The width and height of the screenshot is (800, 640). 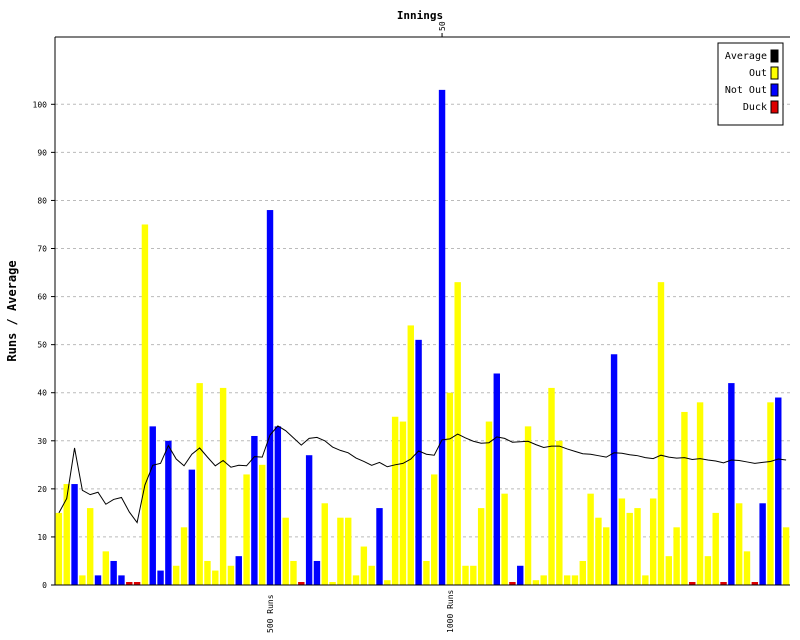 I want to click on y-tick-label: 80, so click(x=42, y=200).